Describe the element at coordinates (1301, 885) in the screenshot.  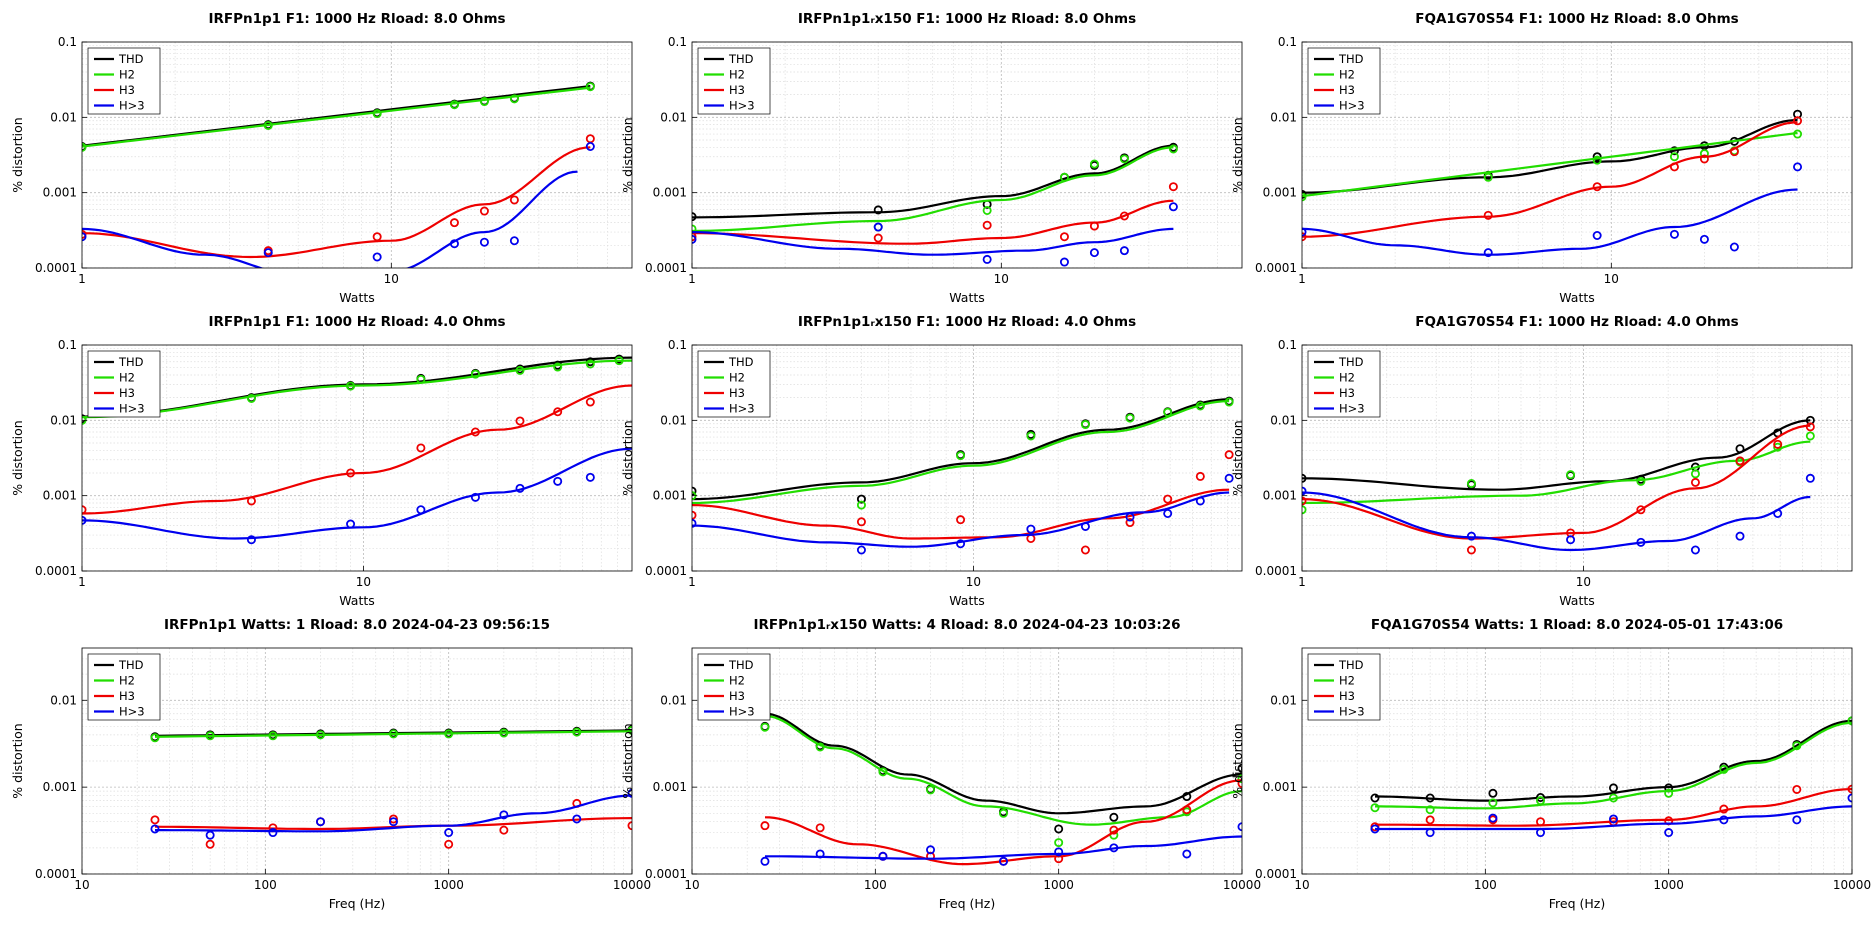
I see `x-tick-label: 10` at that location.